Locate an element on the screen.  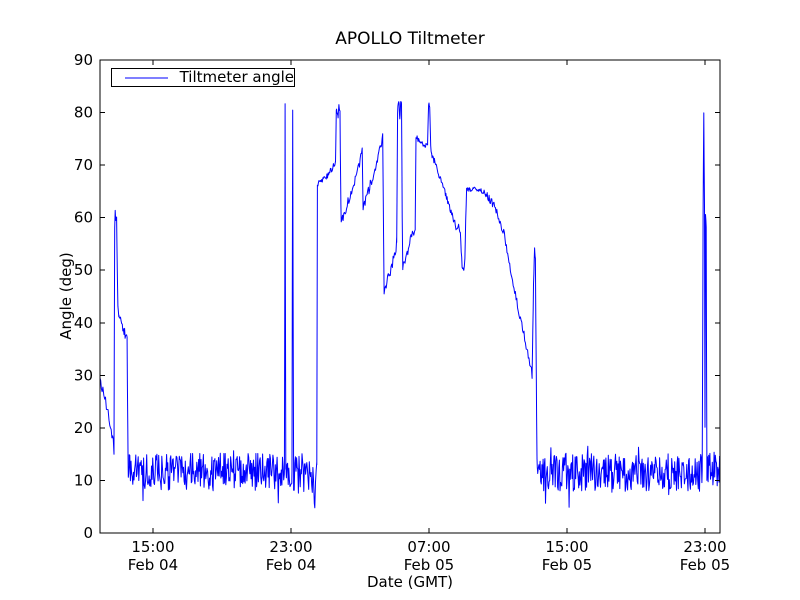
y-tick-label: 30 is located at coordinates (83, 375).